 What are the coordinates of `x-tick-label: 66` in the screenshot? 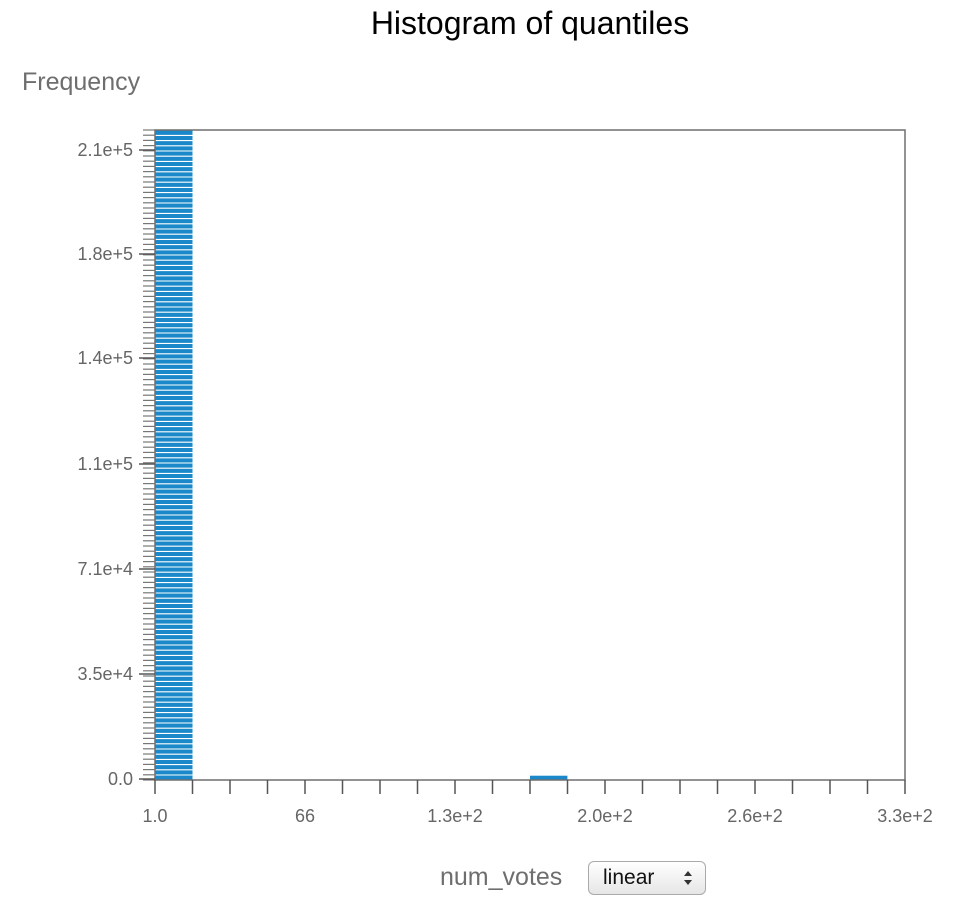 It's located at (305, 816).